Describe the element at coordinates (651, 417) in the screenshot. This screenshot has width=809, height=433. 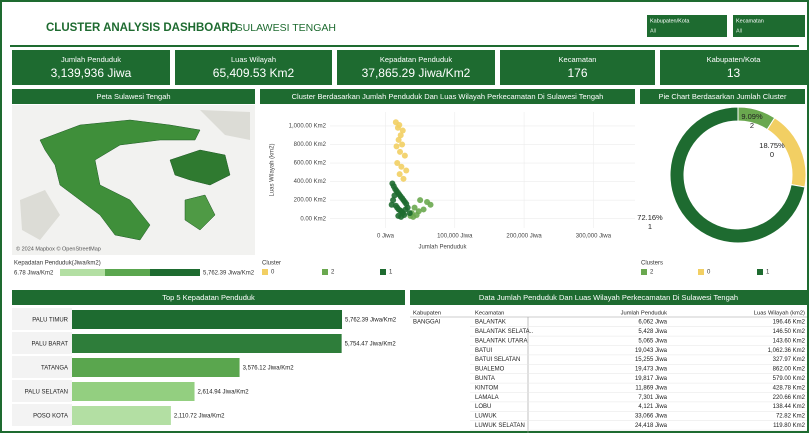
I see `table-cell: 33,066 Jiwa` at that location.